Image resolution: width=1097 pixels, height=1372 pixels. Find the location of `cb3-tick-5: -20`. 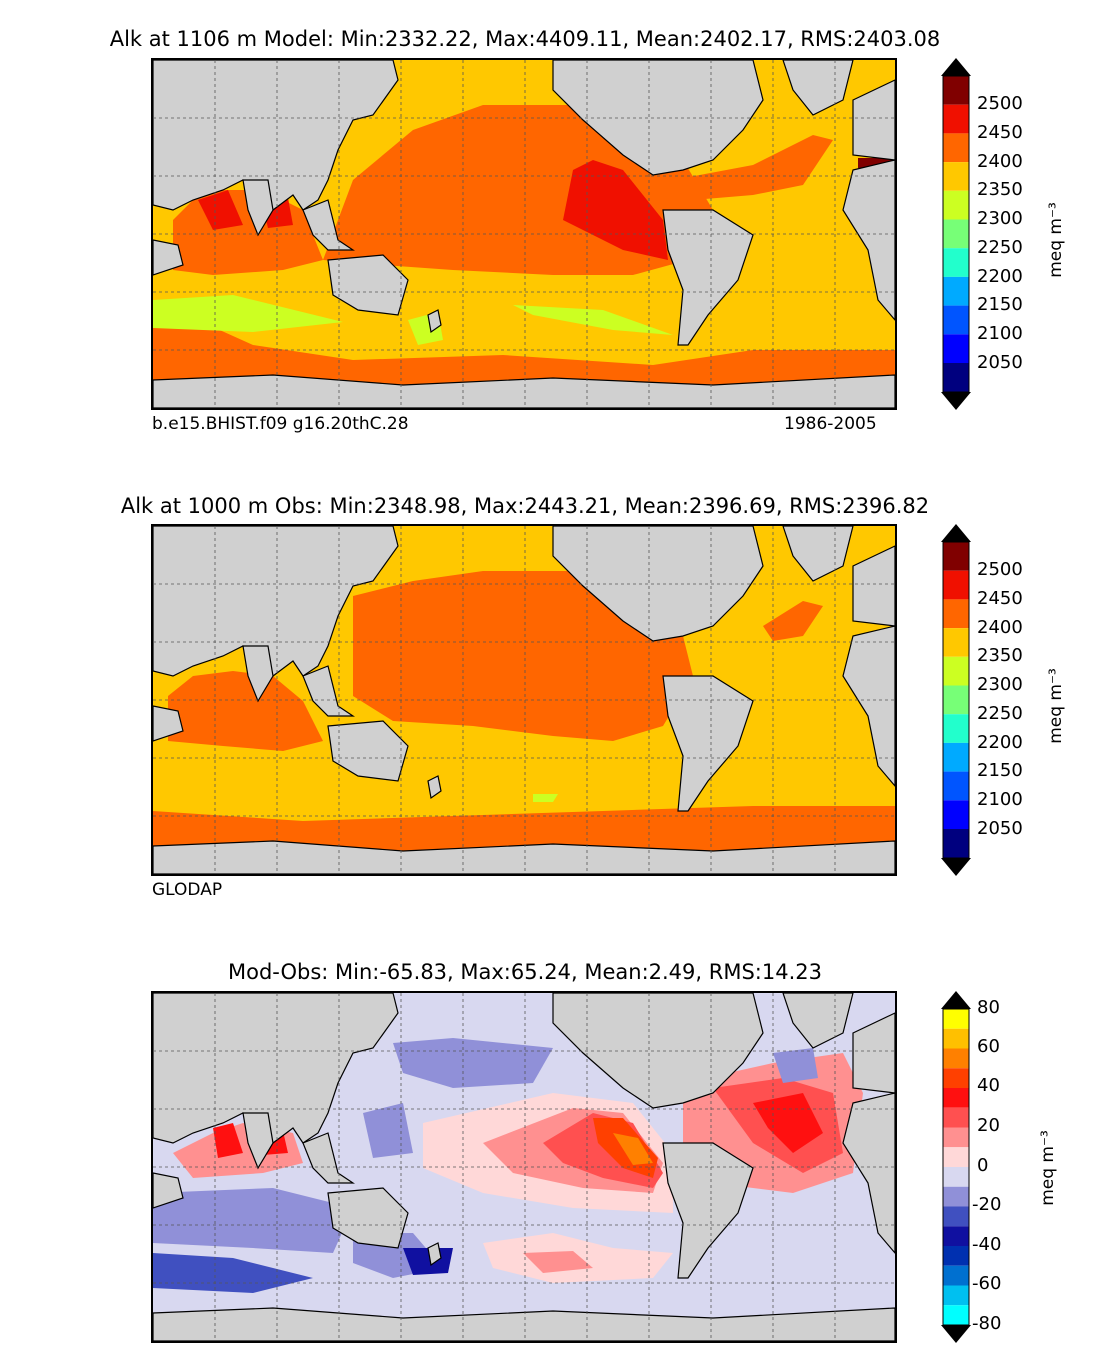

cb3-tick-5: -20 is located at coordinates (987, 1204).